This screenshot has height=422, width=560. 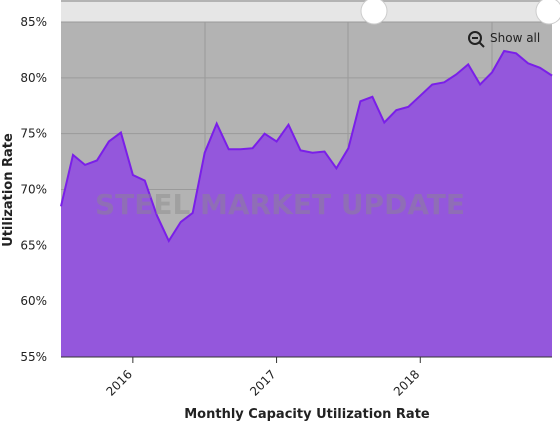 I want to click on y-tick-label: 70%, so click(x=33, y=190).